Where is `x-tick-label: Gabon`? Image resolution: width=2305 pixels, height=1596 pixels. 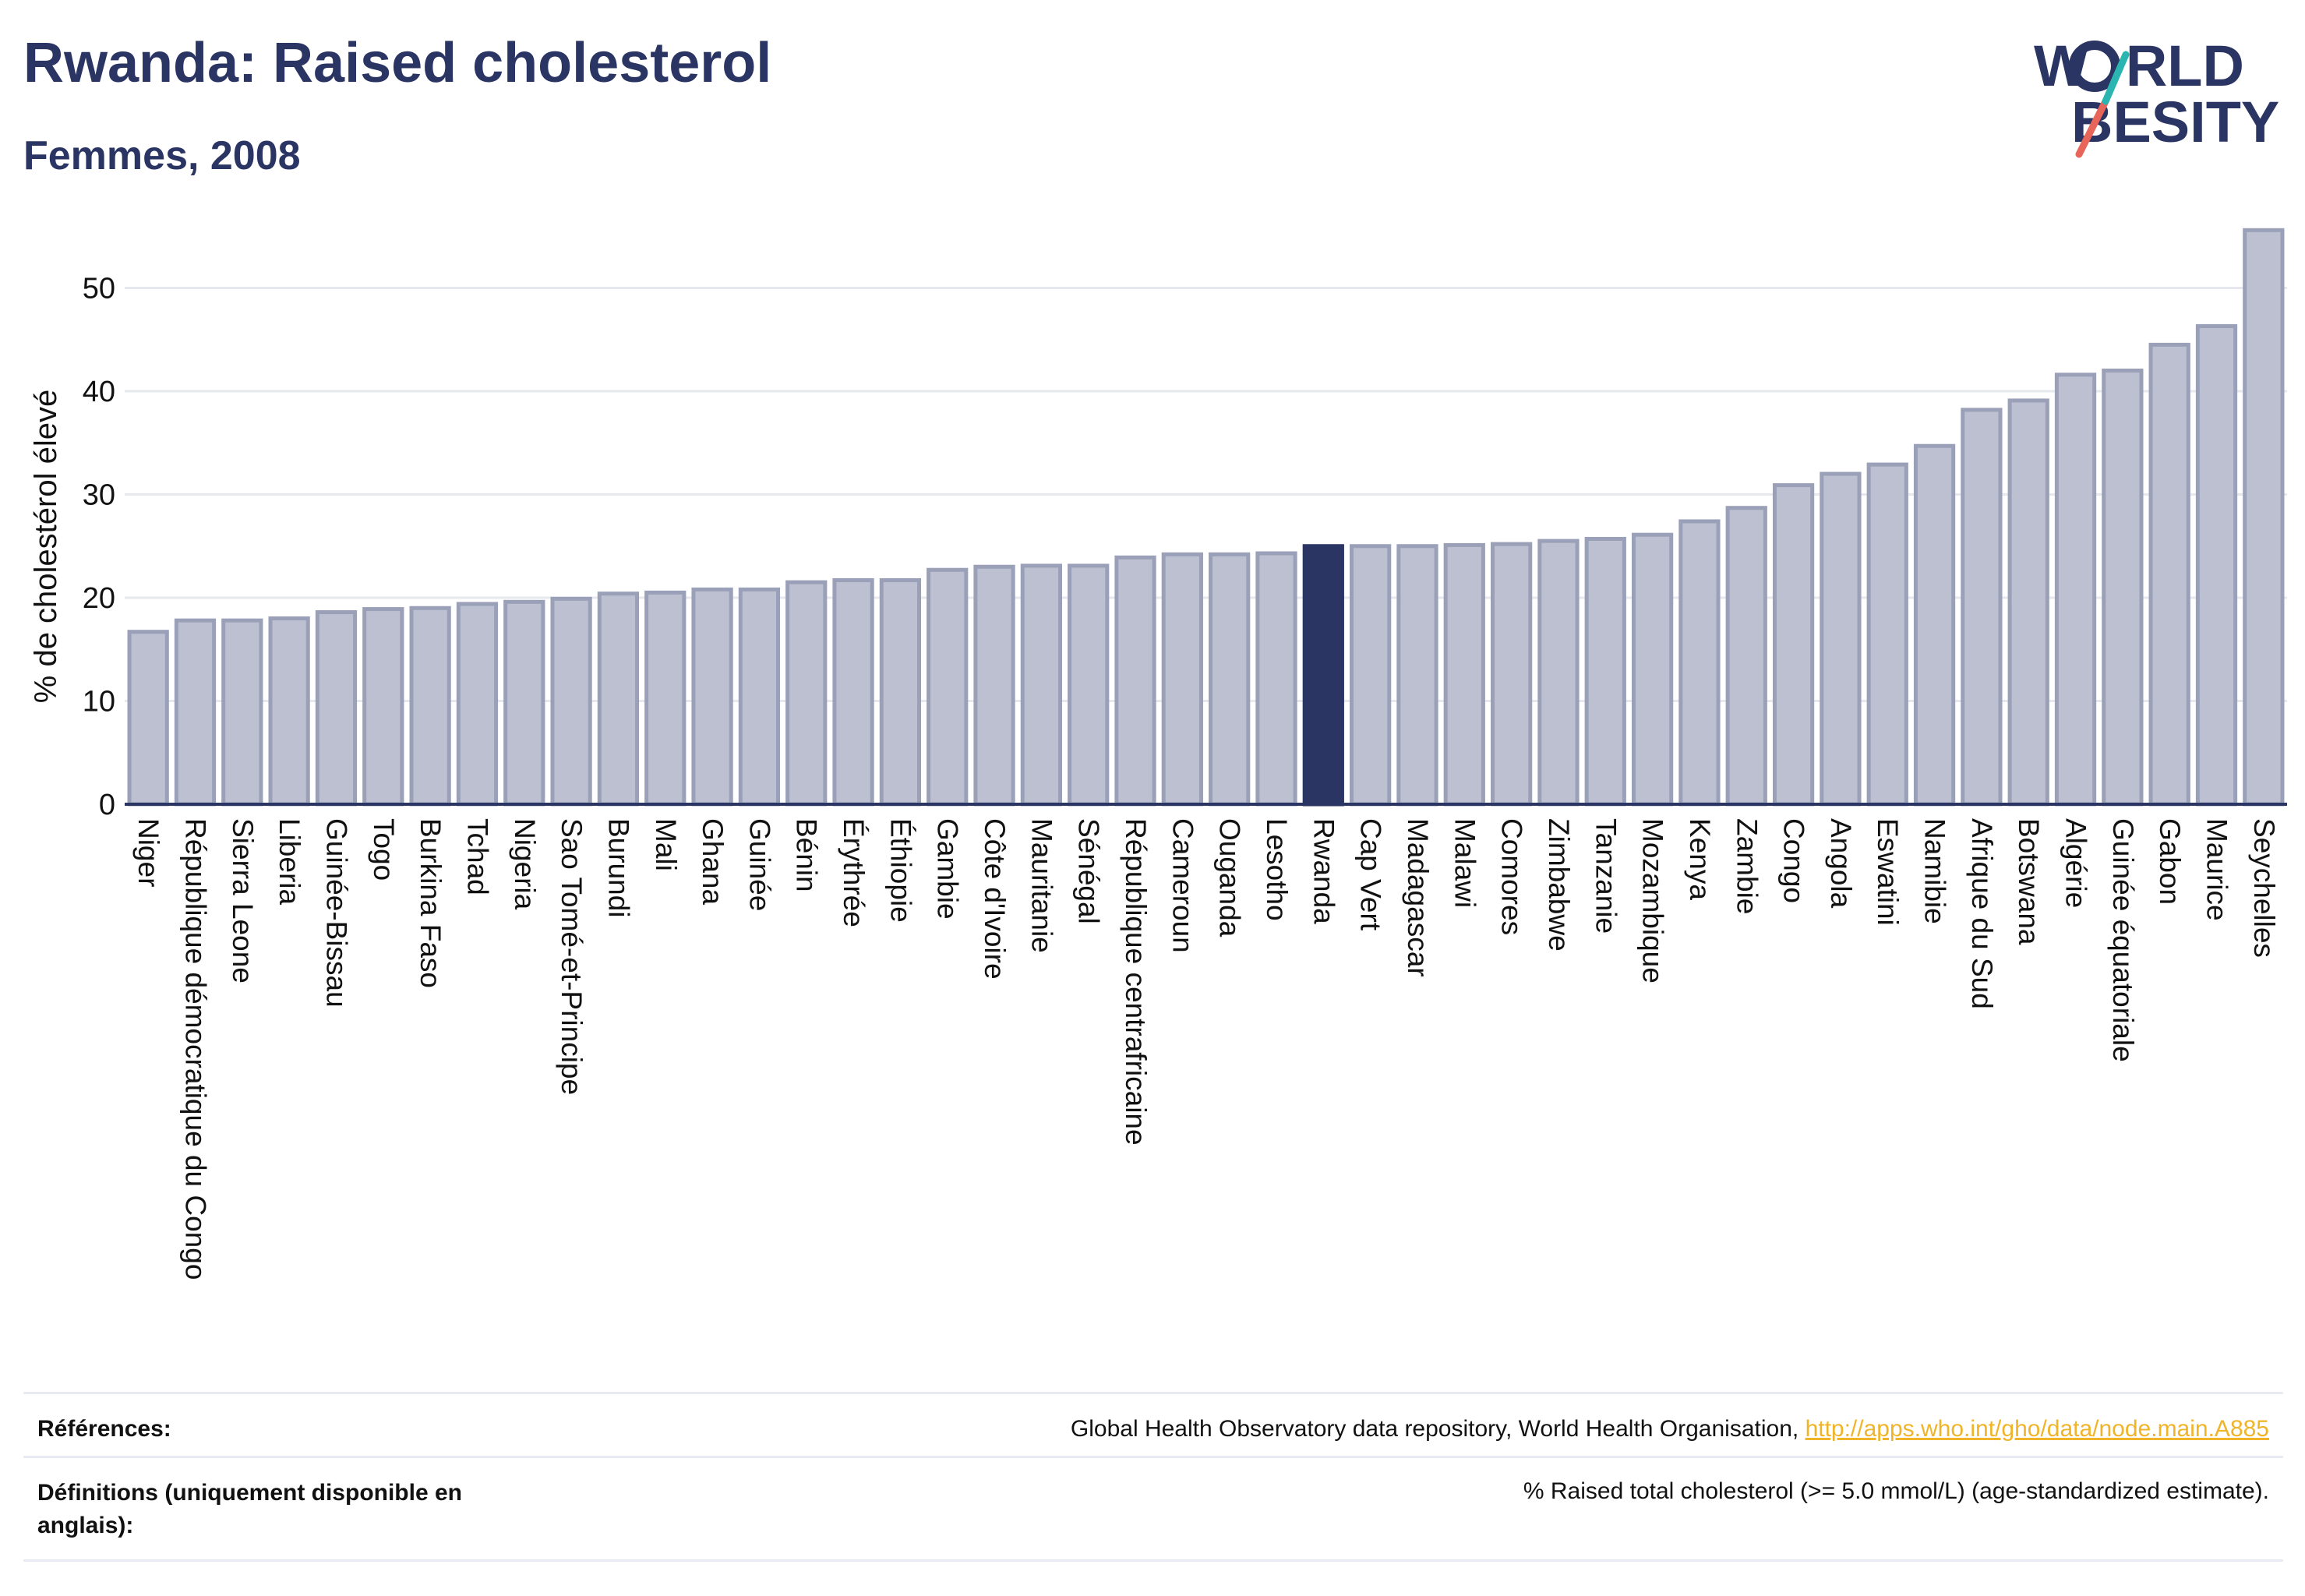
x-tick-label: Gabon is located at coordinates (2170, 861).